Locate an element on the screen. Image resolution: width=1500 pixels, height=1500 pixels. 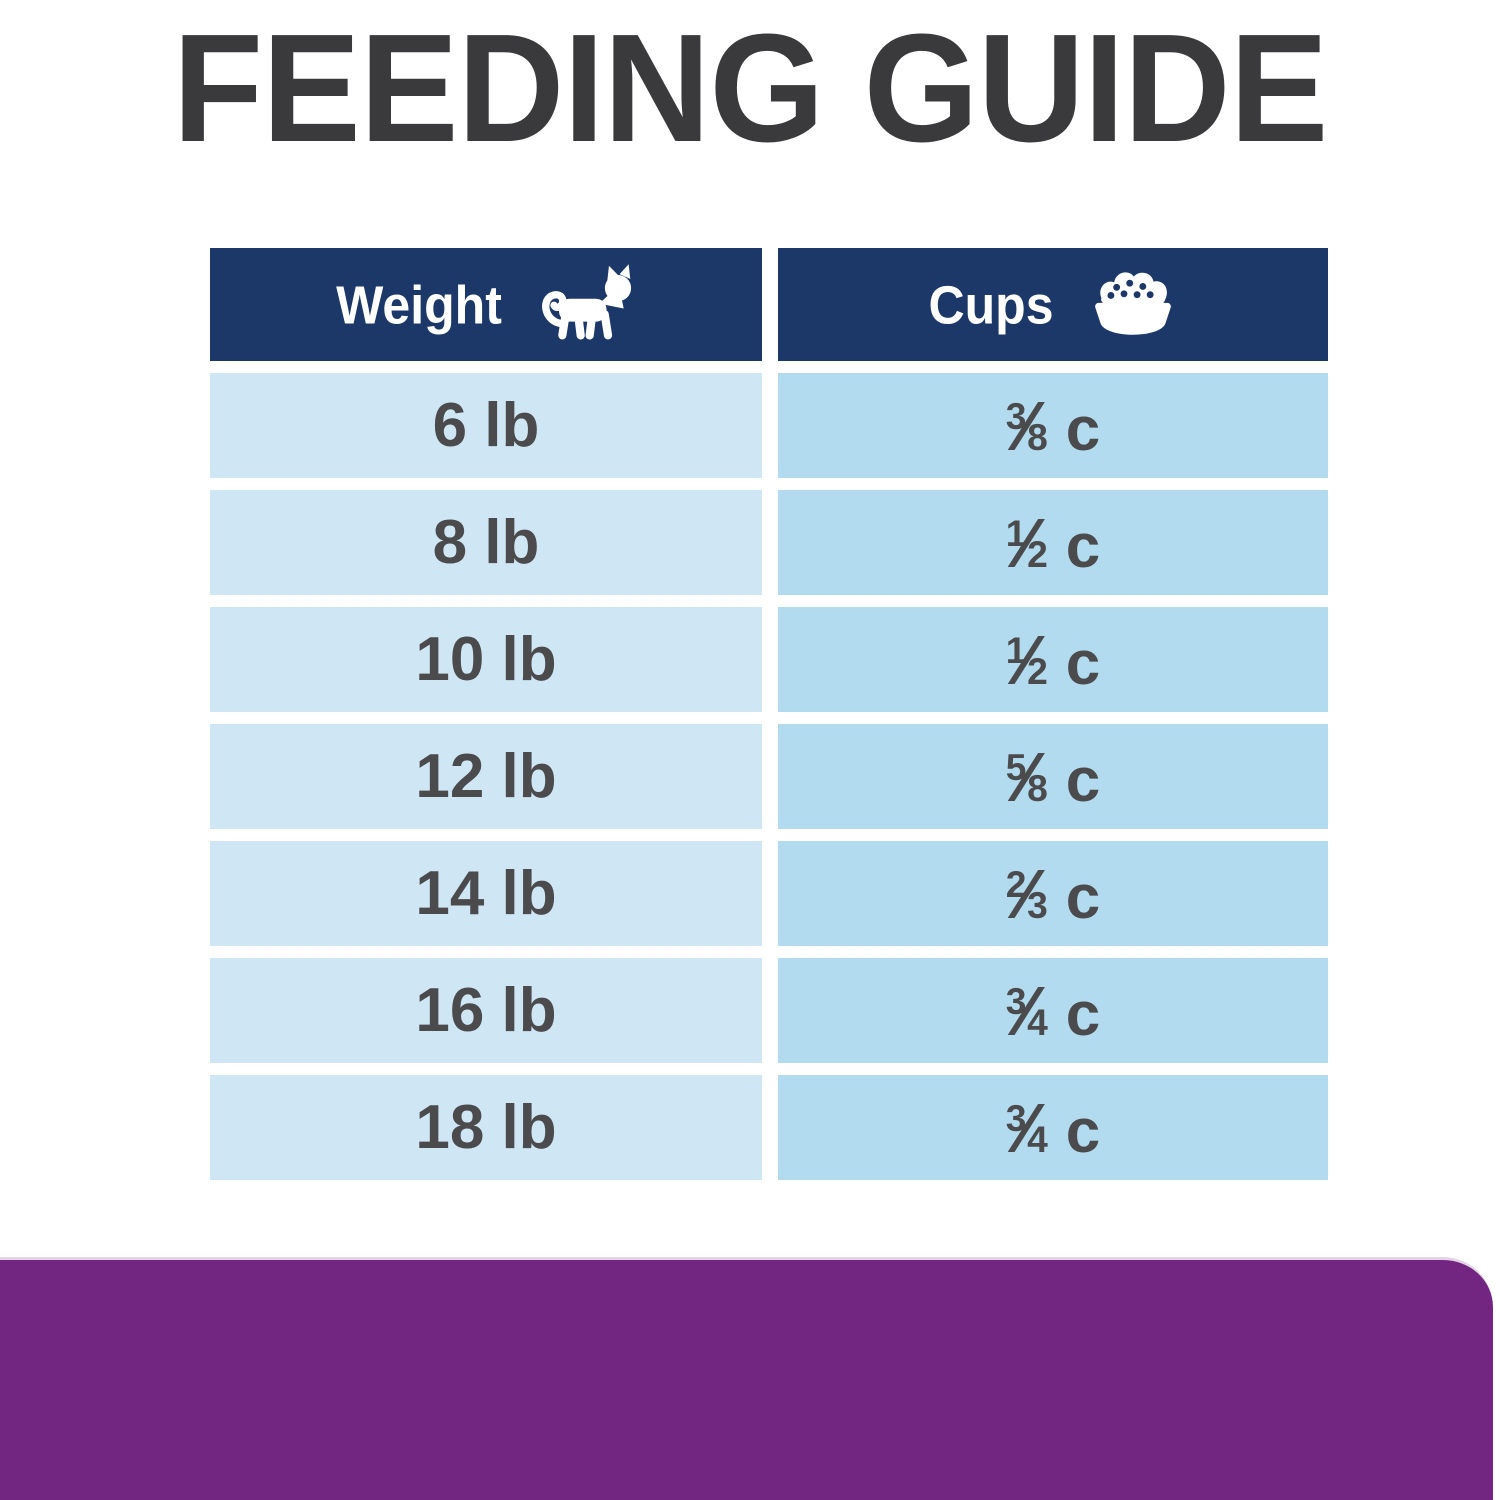
cat-icon is located at coordinates (586, 304).